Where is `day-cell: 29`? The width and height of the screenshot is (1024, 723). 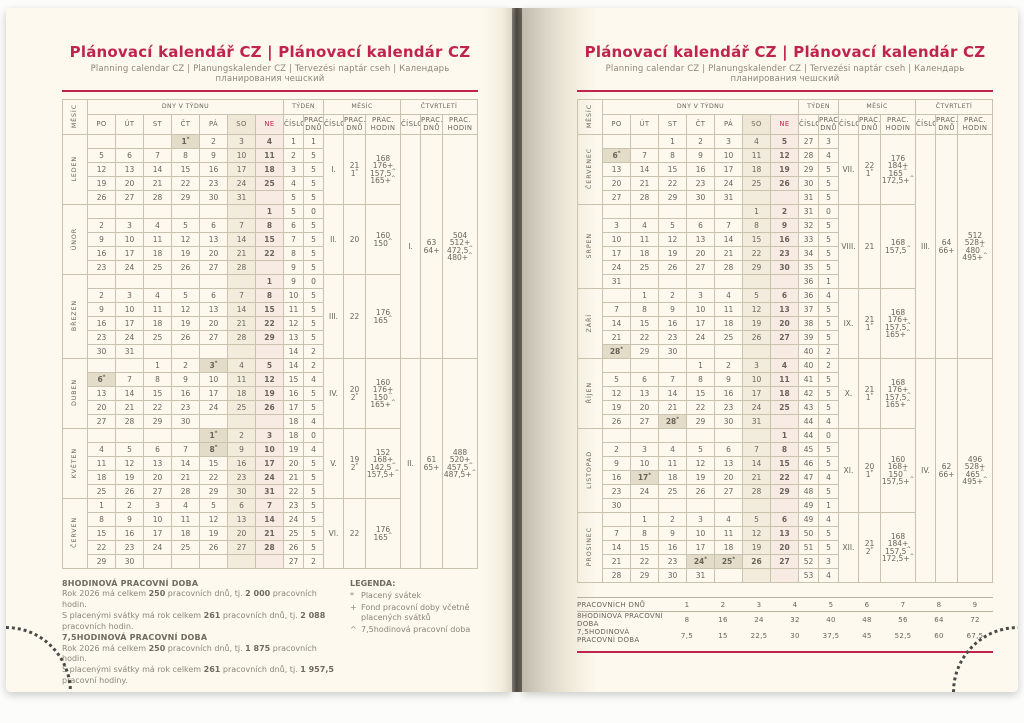 day-cell: 29 is located at coordinates (213, 491).